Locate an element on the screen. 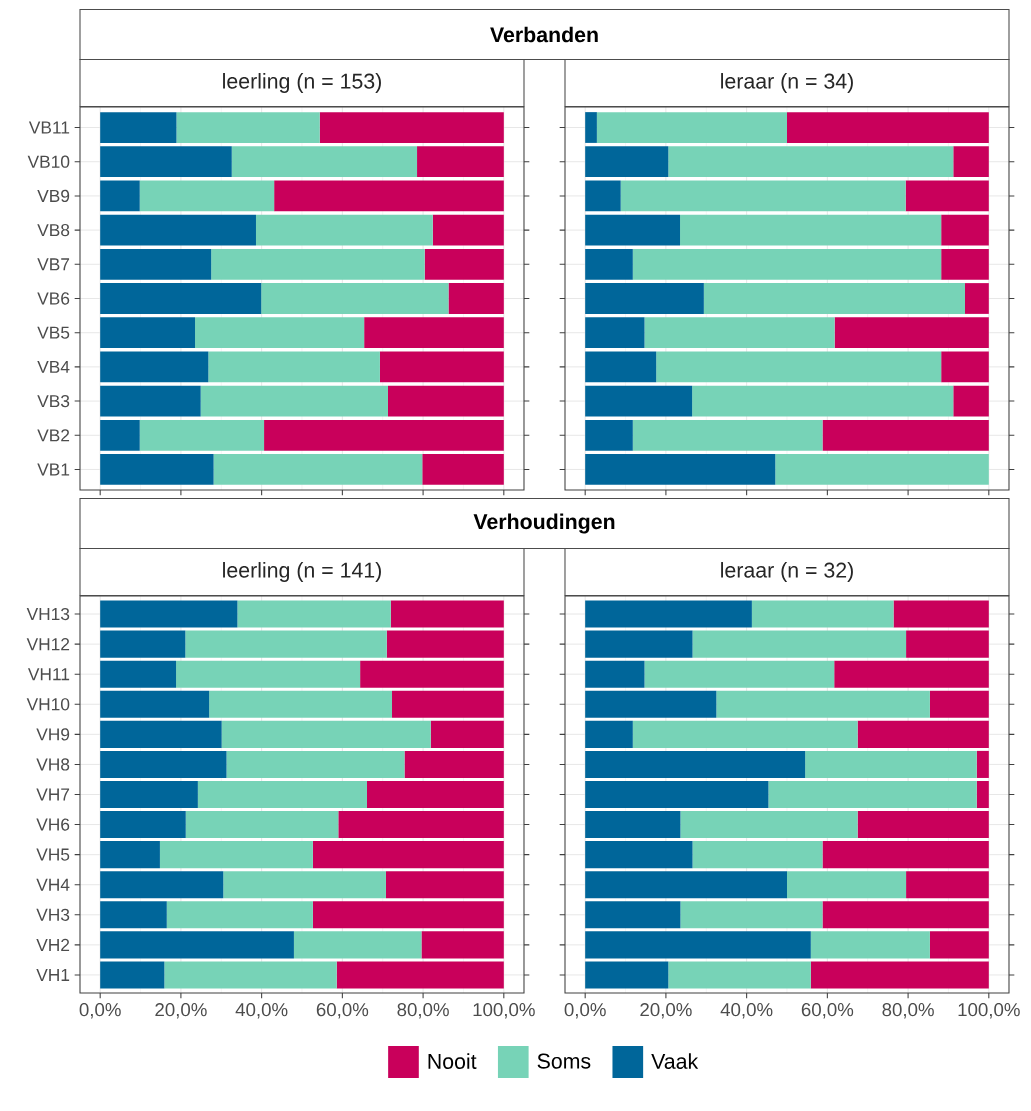  chart-subtitle: leerling (n = 153) is located at coordinates (302, 83).